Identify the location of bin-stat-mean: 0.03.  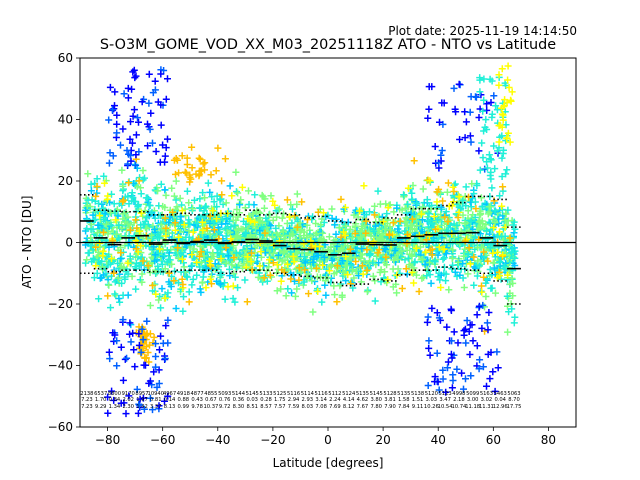
(252, 400).